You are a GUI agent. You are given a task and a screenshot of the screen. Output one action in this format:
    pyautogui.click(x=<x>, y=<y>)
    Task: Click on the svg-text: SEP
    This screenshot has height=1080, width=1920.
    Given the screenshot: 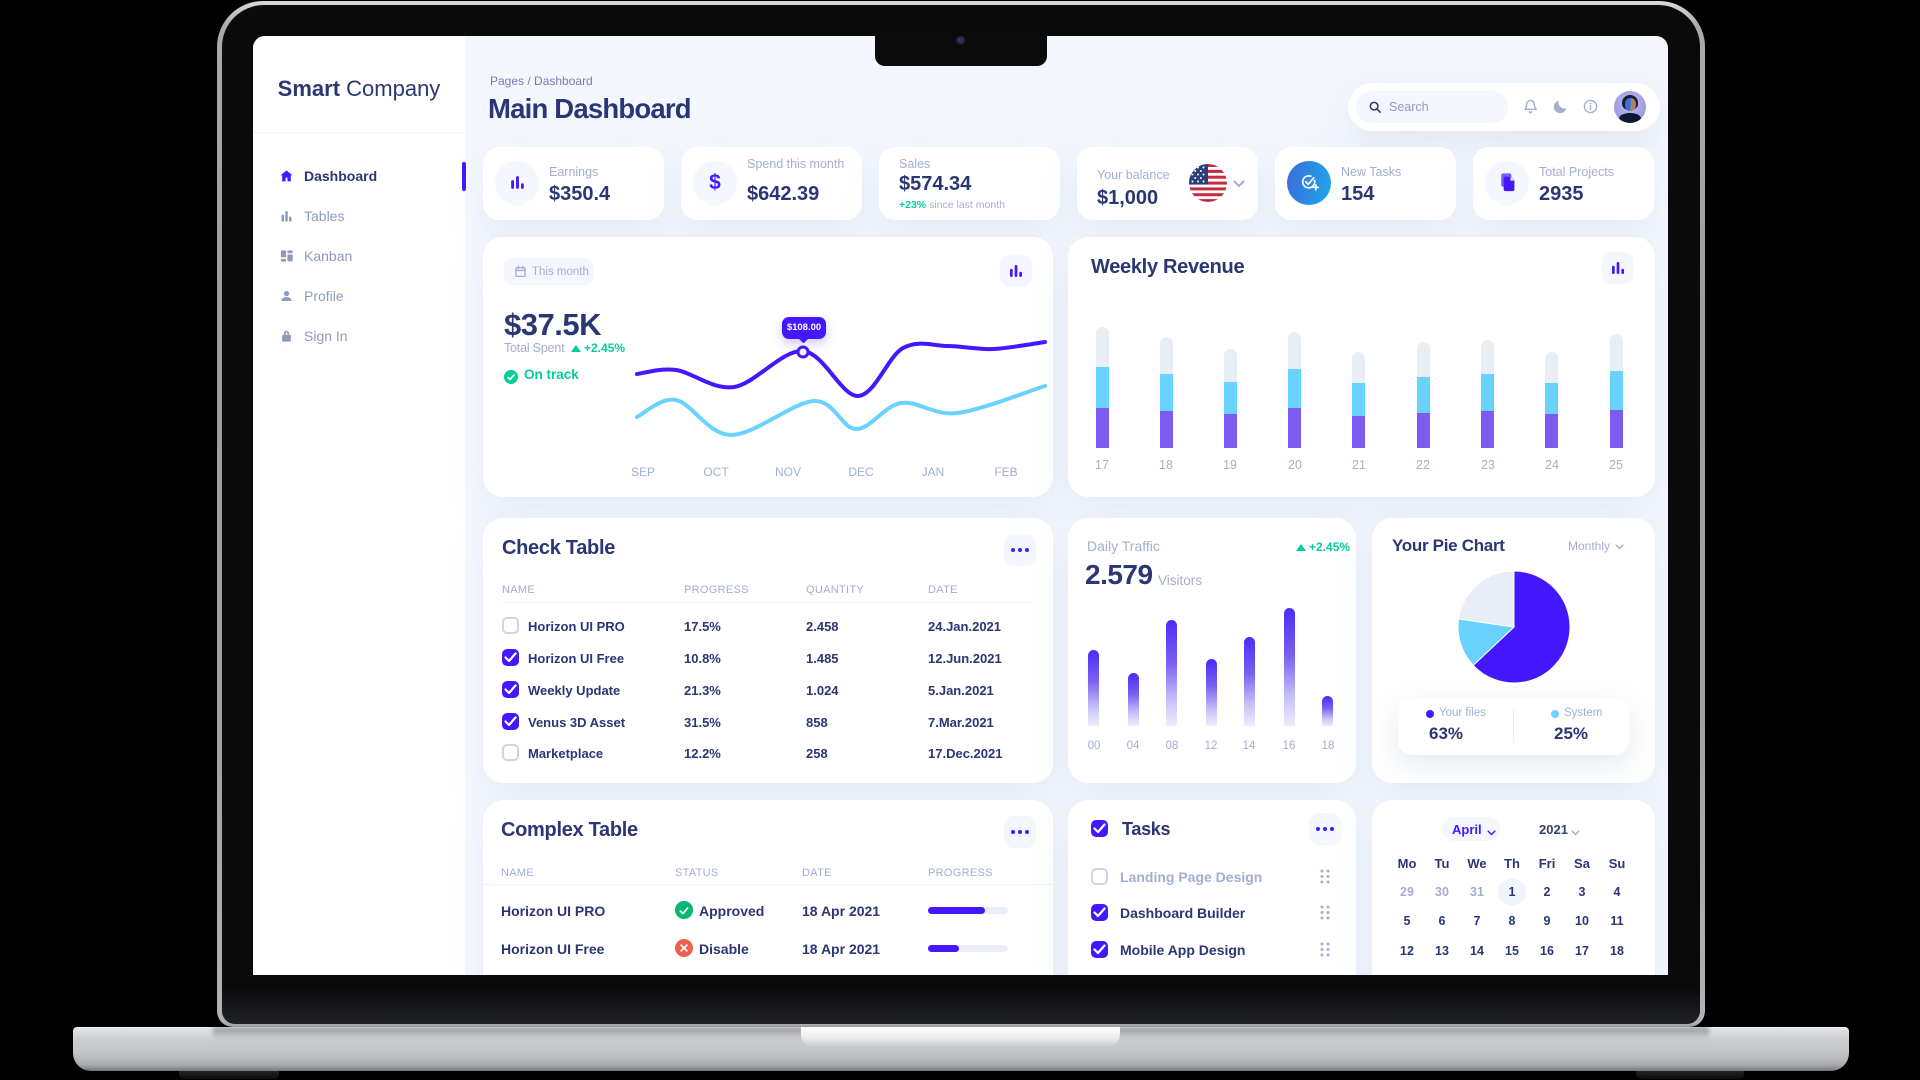 What is the action you would take?
    pyautogui.click(x=643, y=472)
    